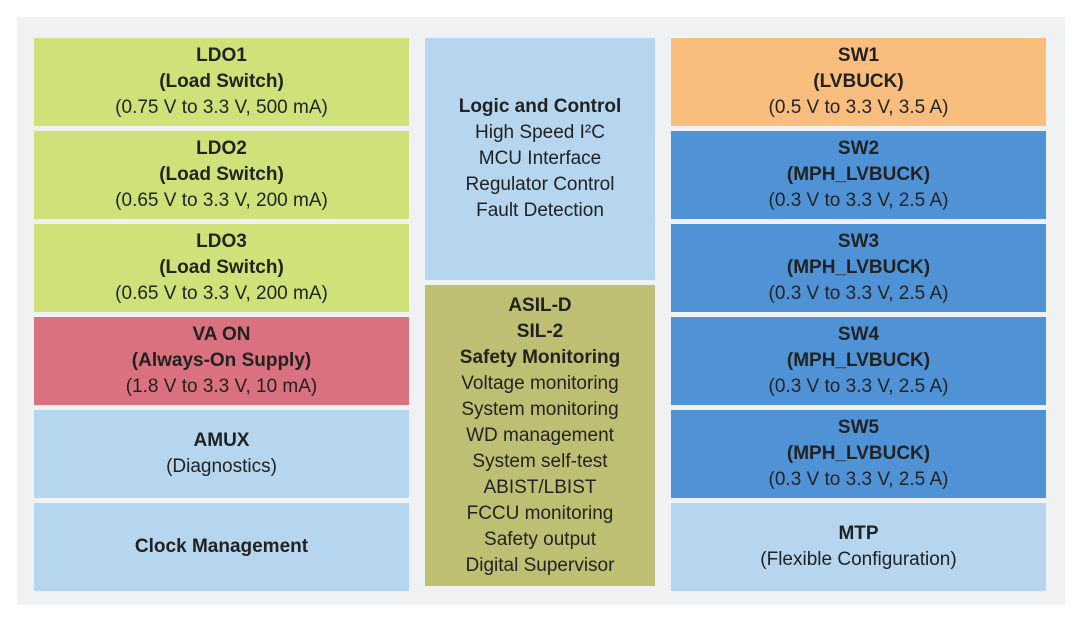 This screenshot has height=627, width=1080. I want to click on sw4-block: SW4 (MPH_LVBUCK) (0.3 V to 3.3 V, 2.5 A), so click(858, 361).